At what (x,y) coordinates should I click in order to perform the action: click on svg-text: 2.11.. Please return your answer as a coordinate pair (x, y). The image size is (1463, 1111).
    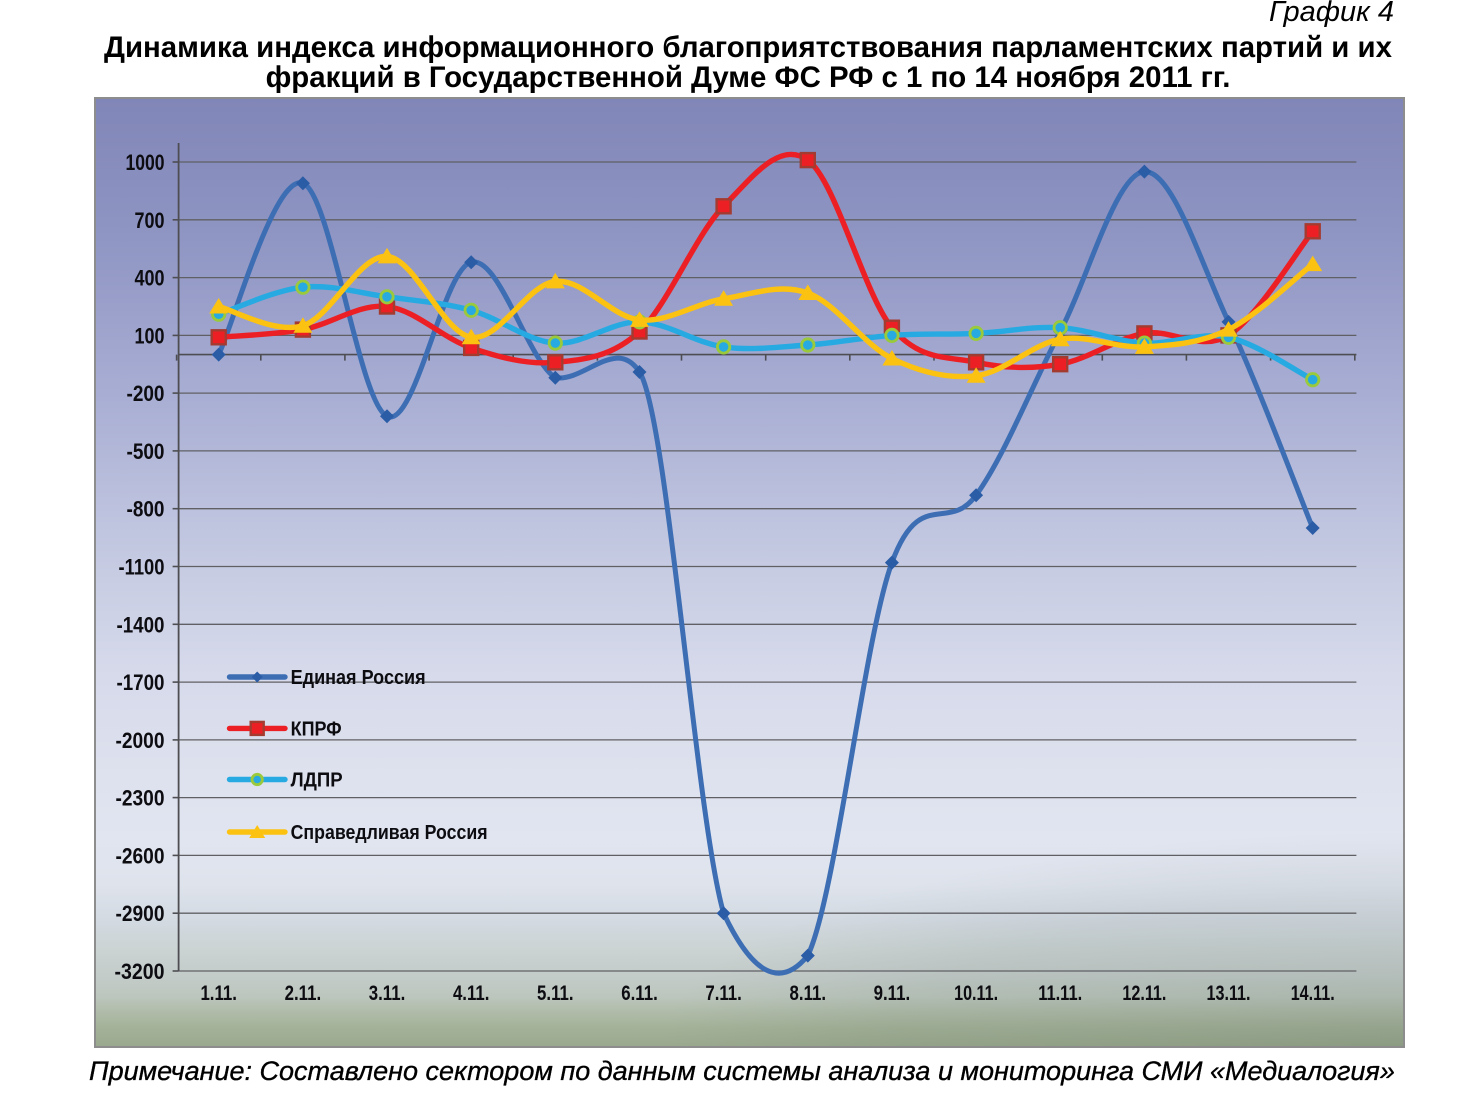
    Looking at the image, I should click on (303, 993).